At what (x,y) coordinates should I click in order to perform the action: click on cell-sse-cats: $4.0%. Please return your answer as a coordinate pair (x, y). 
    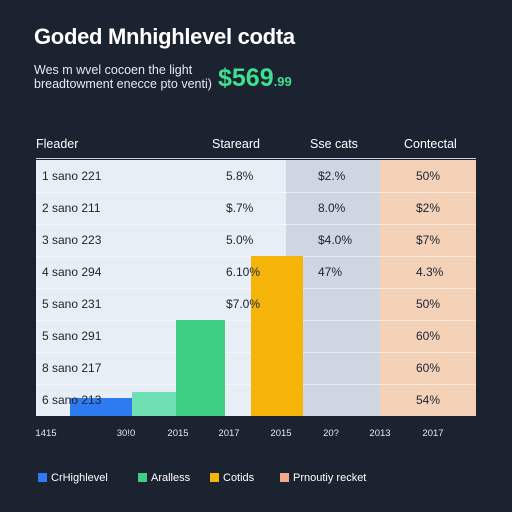
    Looking at the image, I should click on (335, 240).